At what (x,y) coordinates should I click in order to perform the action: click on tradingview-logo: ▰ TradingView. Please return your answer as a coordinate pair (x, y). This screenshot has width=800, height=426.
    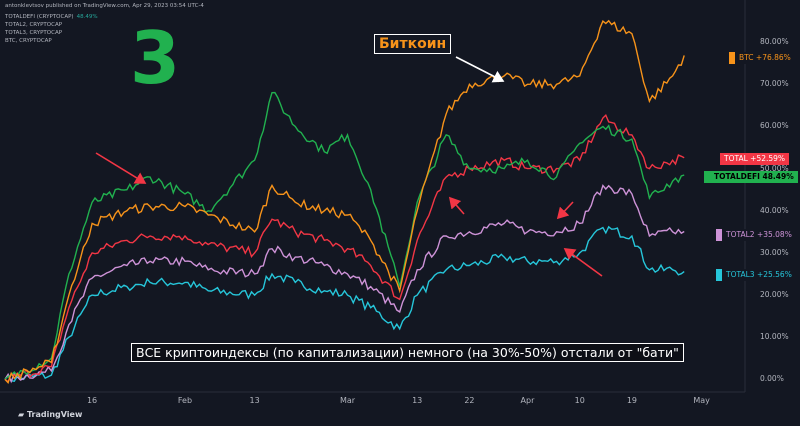
    Looking at the image, I should click on (50, 414).